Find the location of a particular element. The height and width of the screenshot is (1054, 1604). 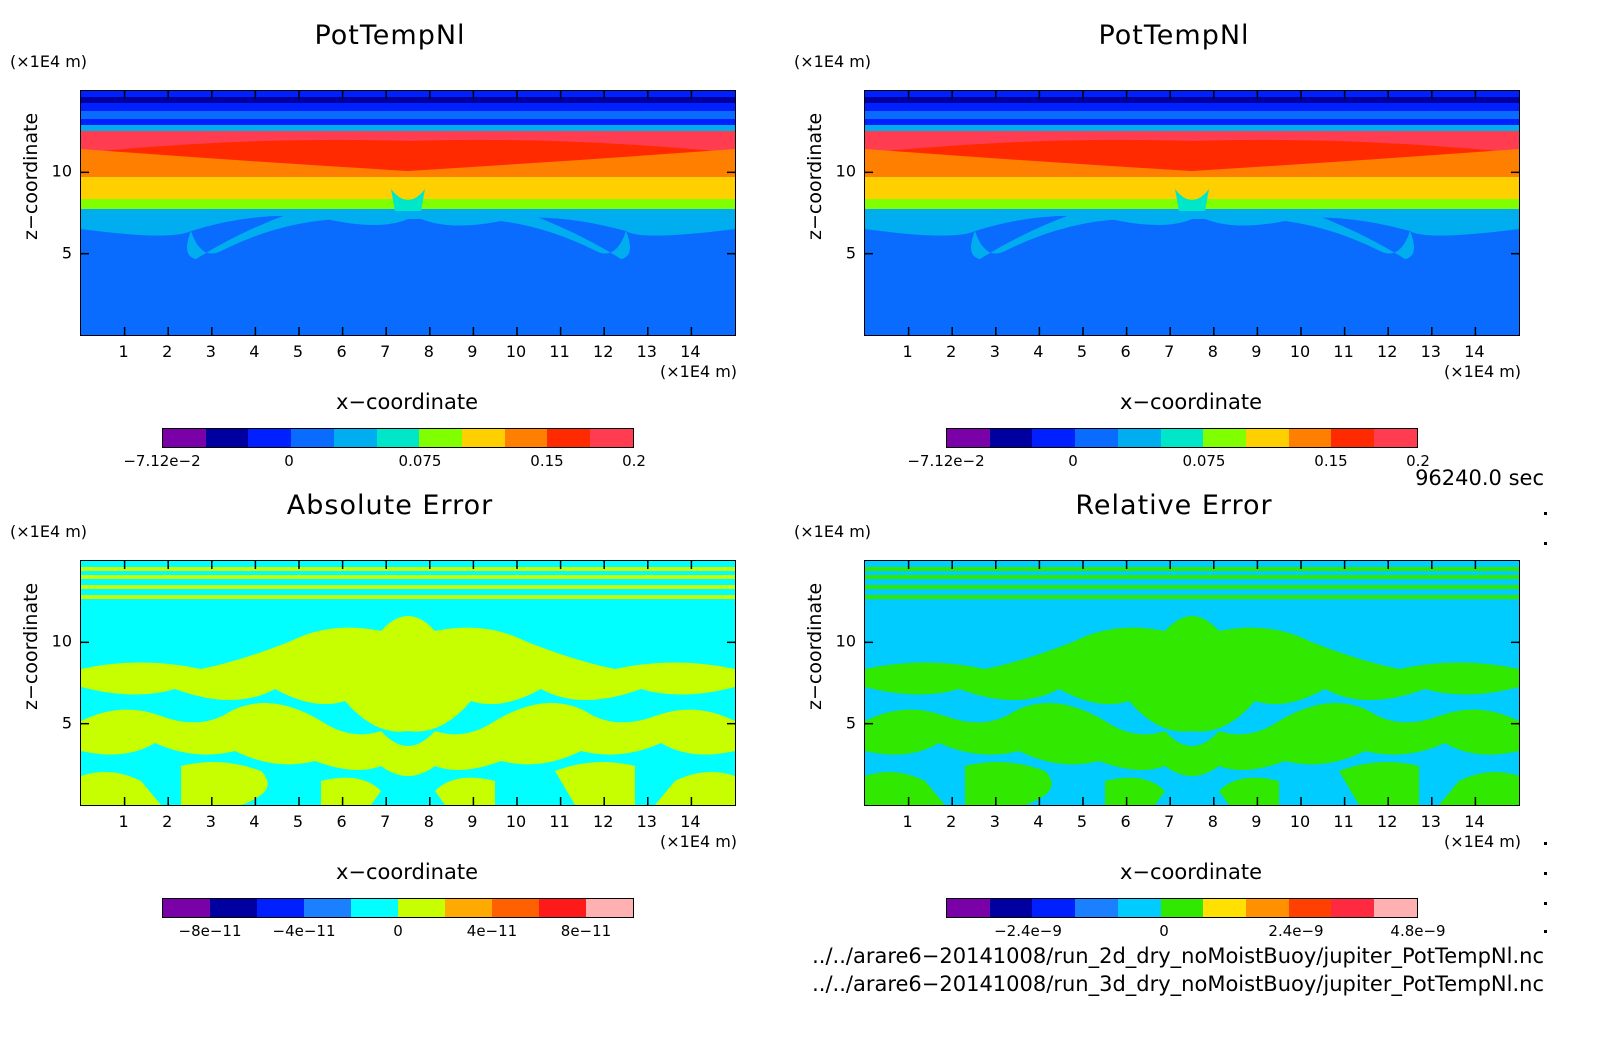

x-tick-label: 5 is located at coordinates (1082, 821).